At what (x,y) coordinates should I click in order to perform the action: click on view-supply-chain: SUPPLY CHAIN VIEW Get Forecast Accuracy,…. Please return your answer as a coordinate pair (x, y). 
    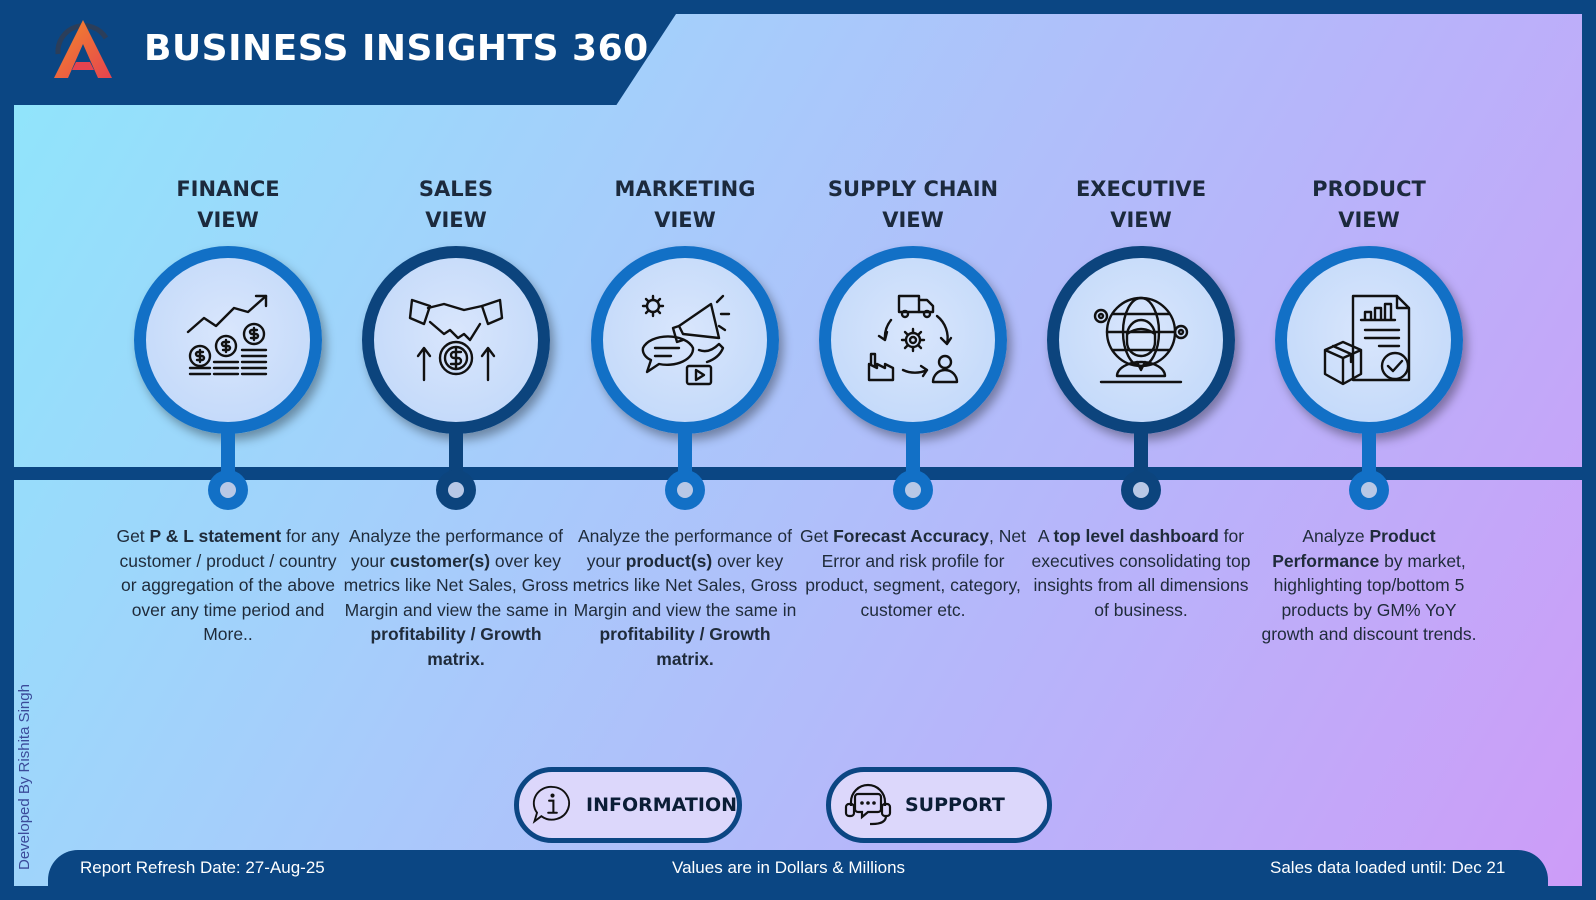
    Looking at the image, I should click on (913, 397).